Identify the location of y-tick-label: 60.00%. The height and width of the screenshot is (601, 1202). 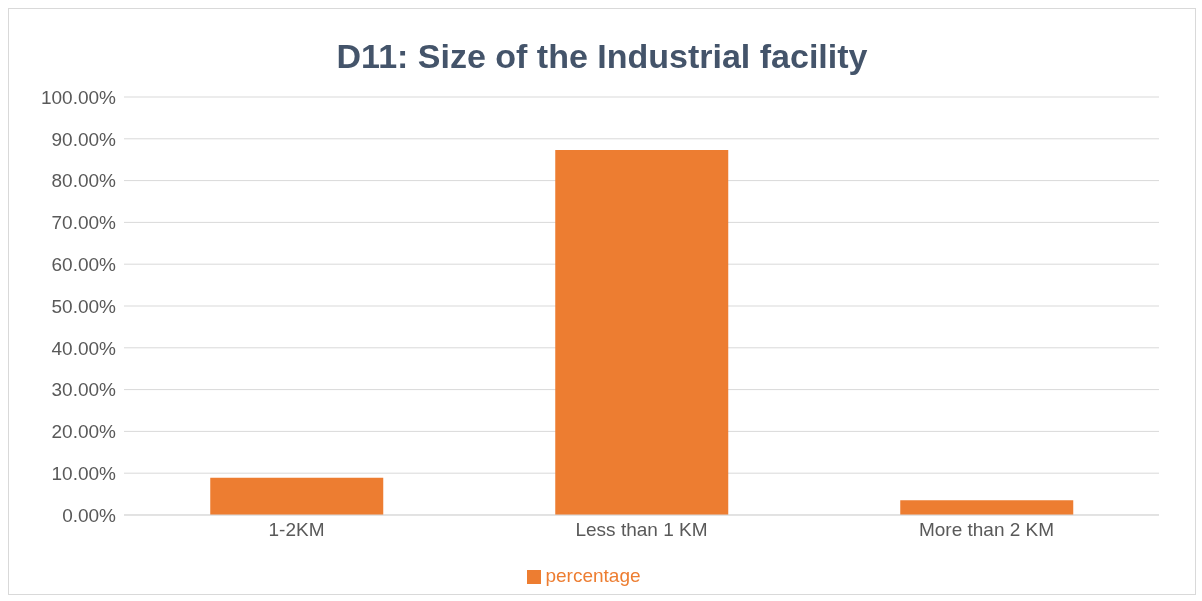
(84, 264).